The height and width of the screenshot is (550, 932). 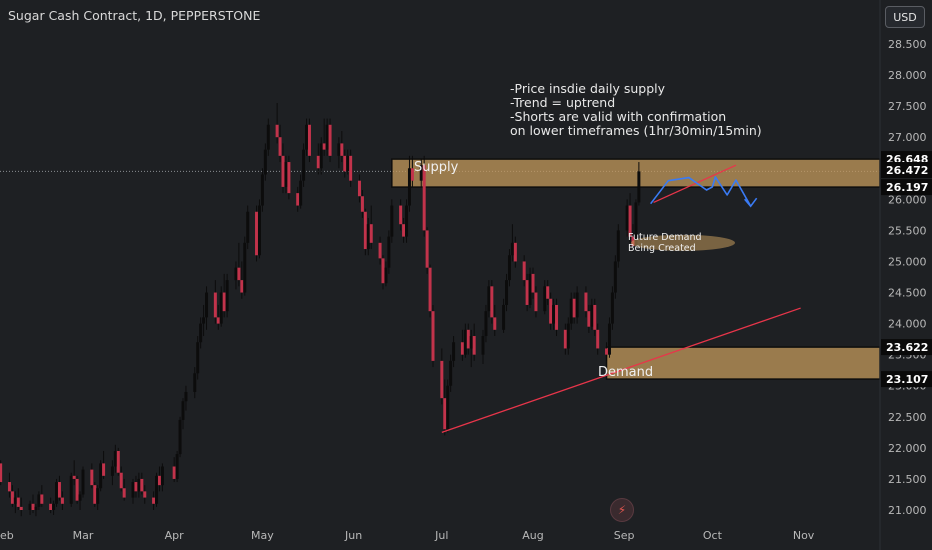 What do you see at coordinates (907, 479) in the screenshot?
I see `y-tick-label: 21.500` at bounding box center [907, 479].